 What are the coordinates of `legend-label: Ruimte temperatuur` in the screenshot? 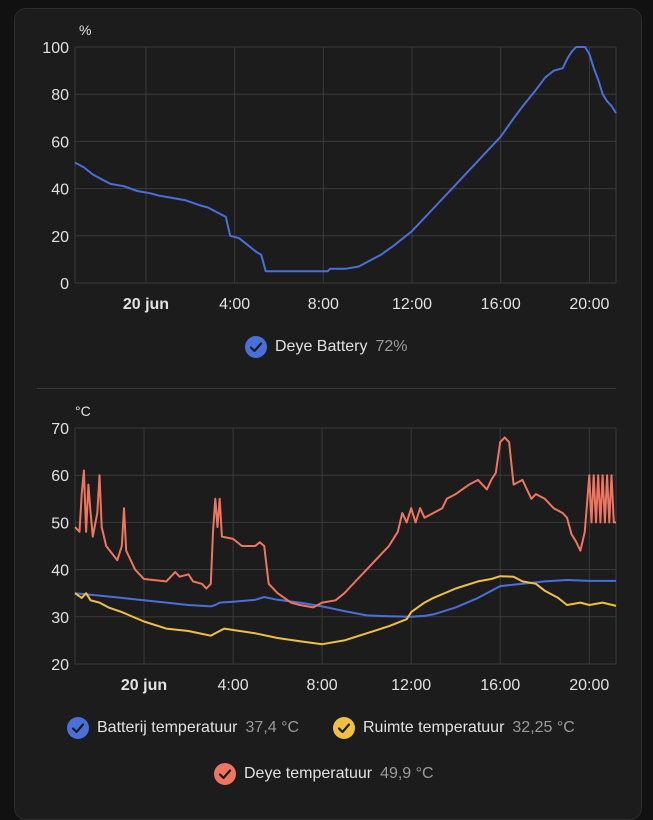 It's located at (434, 727).